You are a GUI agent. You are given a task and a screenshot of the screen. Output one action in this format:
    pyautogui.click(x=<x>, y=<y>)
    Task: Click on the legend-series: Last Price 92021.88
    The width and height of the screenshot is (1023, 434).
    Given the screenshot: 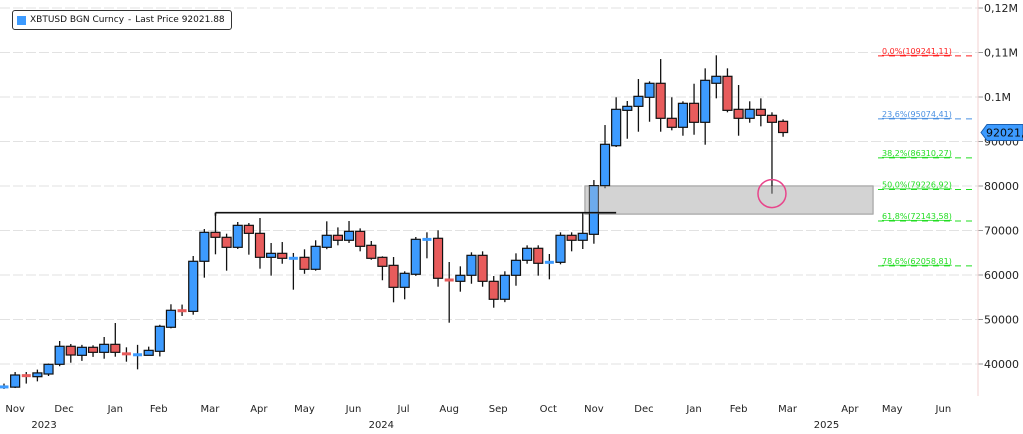 What is the action you would take?
    pyautogui.click(x=180, y=20)
    